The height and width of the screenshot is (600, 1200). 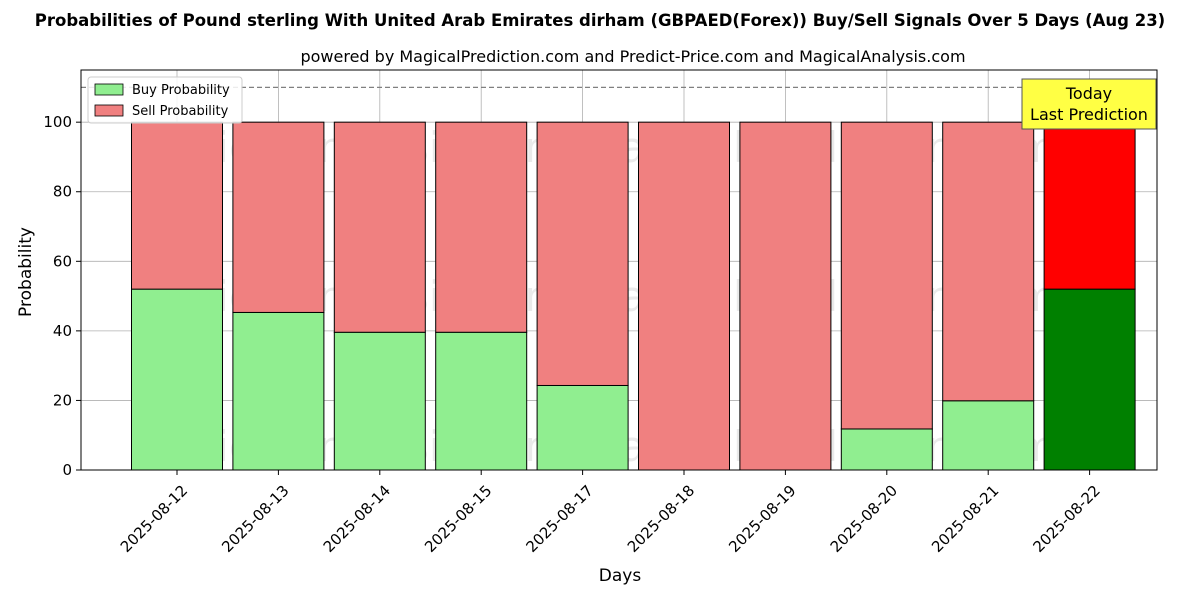 What do you see at coordinates (255, 519) in the screenshot?
I see `x-tick-label: 2025-08-13` at bounding box center [255, 519].